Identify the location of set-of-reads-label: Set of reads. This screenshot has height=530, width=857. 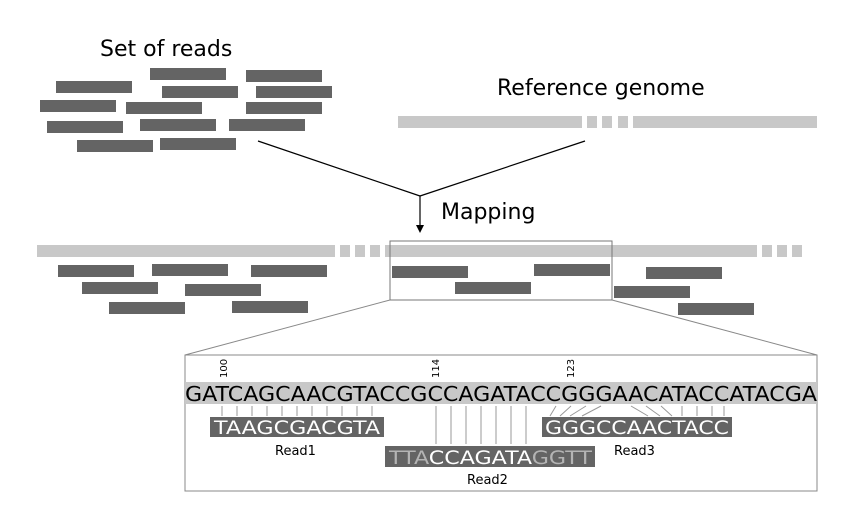
(166, 49).